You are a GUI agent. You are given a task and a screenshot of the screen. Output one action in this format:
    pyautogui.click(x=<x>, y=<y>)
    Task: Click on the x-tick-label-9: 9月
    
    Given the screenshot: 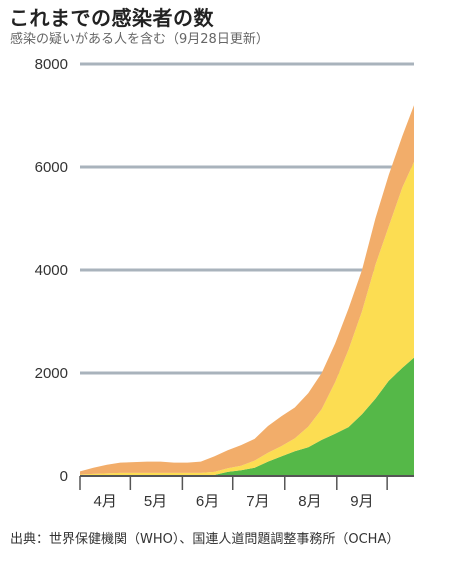 What is the action you would take?
    pyautogui.click(x=361, y=501)
    